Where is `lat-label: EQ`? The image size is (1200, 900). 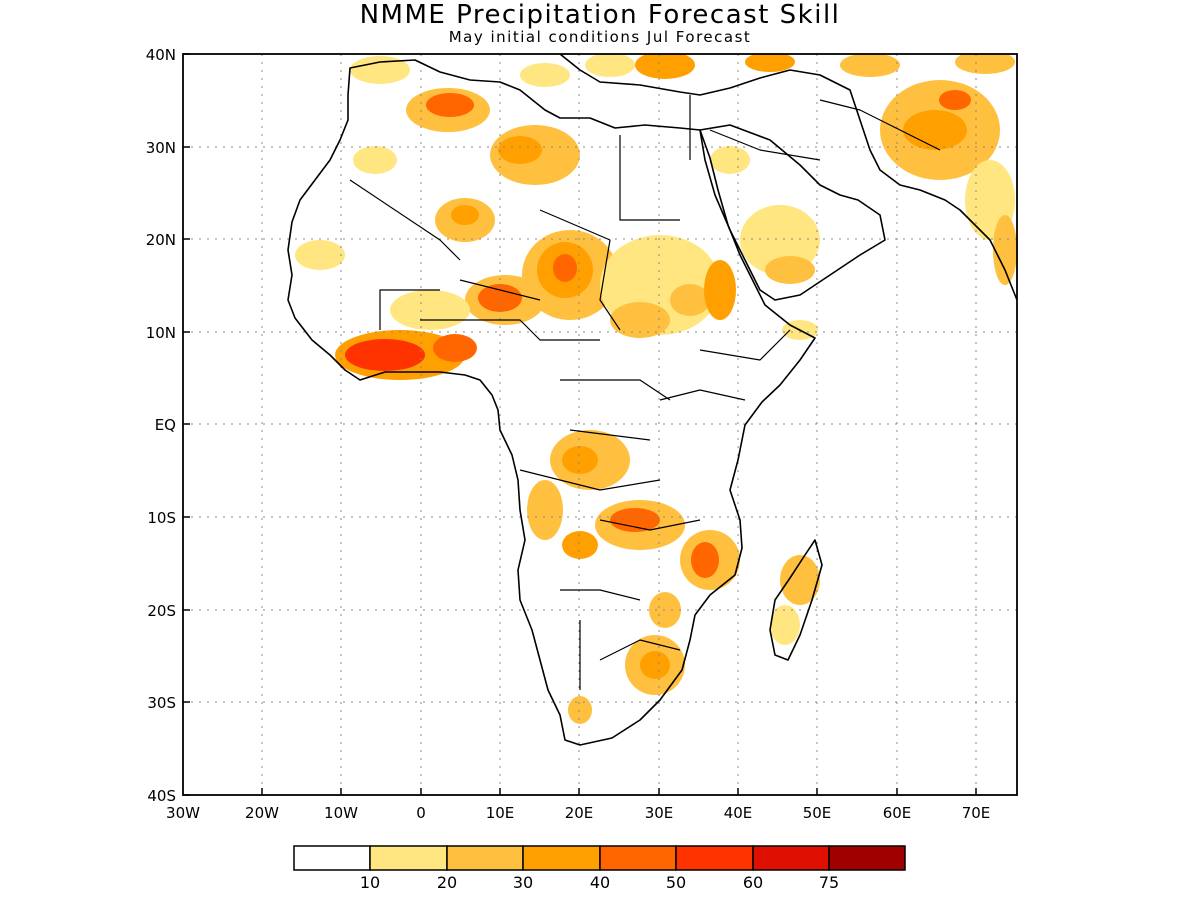 lat-label: EQ is located at coordinates (165, 425).